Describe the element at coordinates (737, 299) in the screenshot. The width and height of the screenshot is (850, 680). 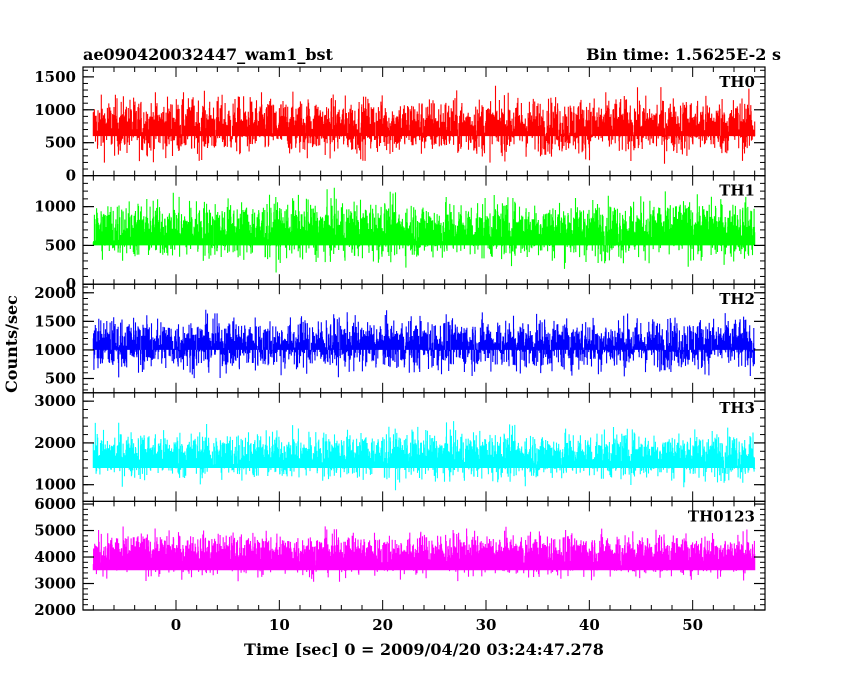
I see `panel-label-th2: TH2` at that location.